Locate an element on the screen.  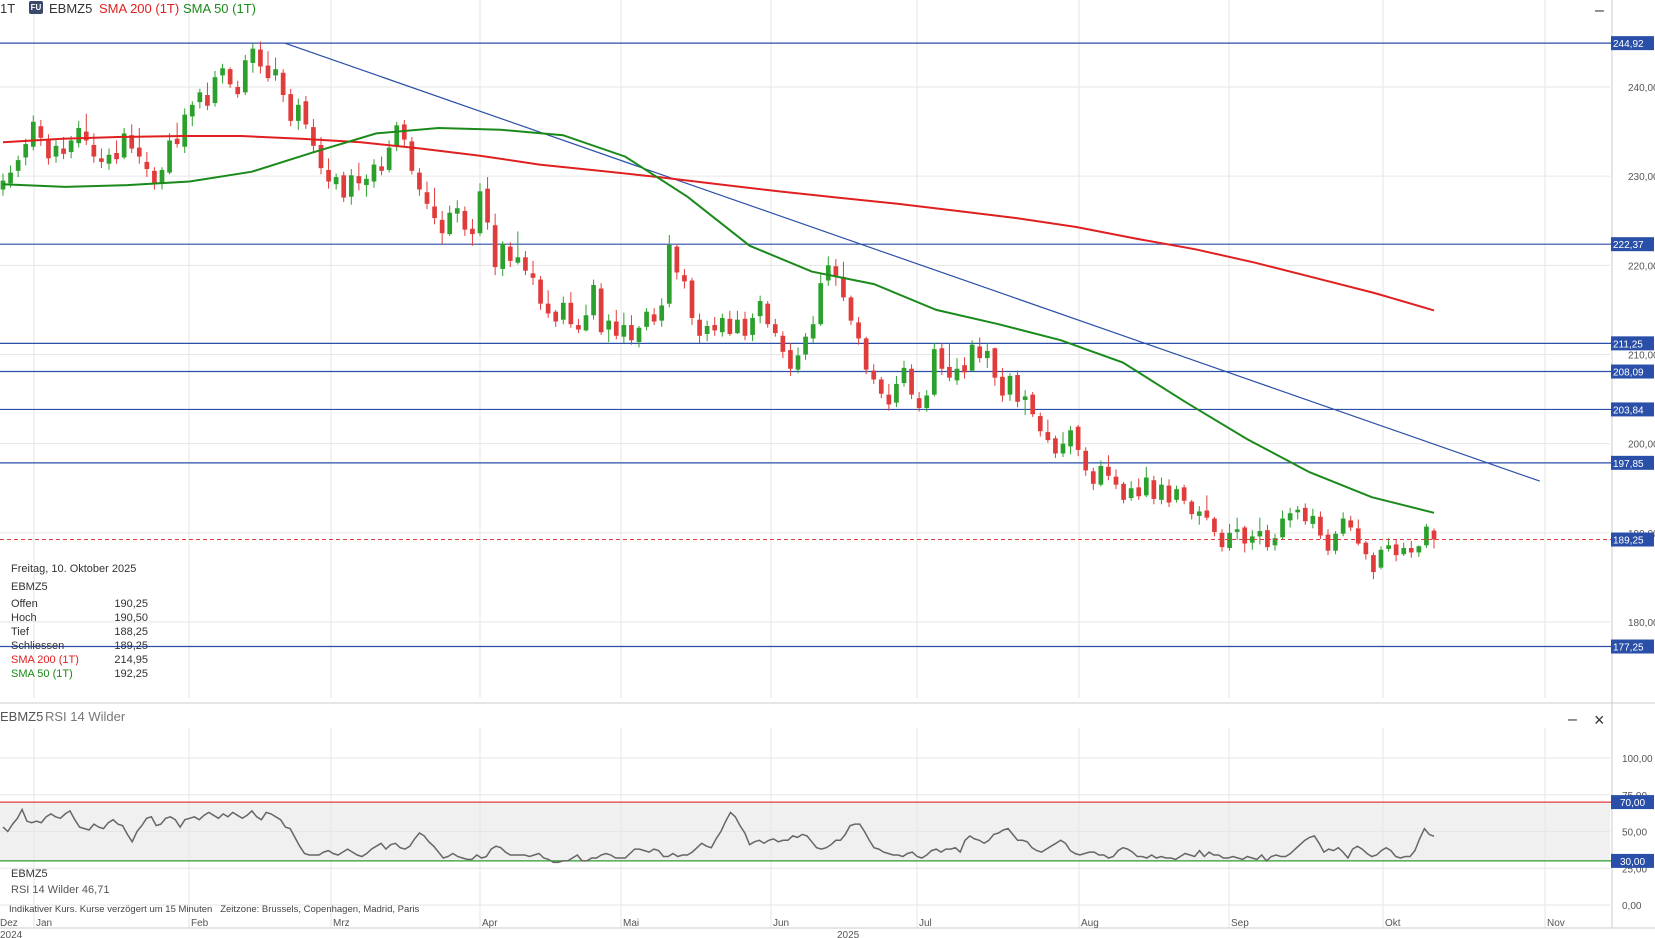
sma200-legend: SMA 200 (1T) is located at coordinates (139, 8).